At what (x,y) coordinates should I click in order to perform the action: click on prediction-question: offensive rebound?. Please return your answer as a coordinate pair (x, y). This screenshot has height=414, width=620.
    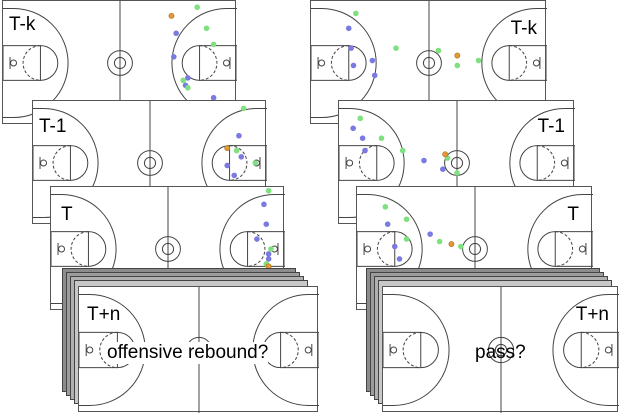
    Looking at the image, I should click on (188, 353).